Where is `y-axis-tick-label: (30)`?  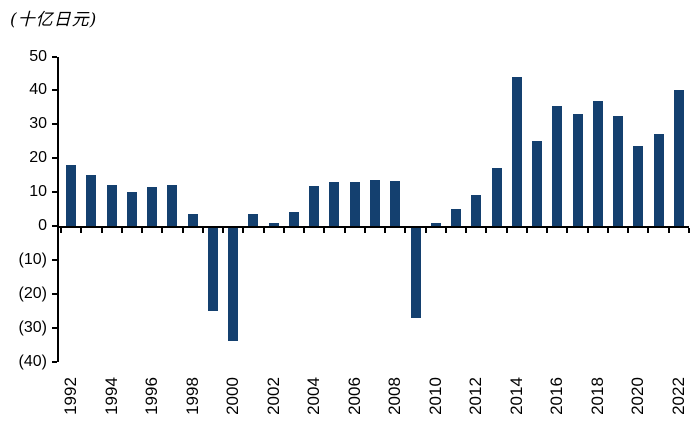
y-axis-tick-label: (30) is located at coordinates (32, 327).